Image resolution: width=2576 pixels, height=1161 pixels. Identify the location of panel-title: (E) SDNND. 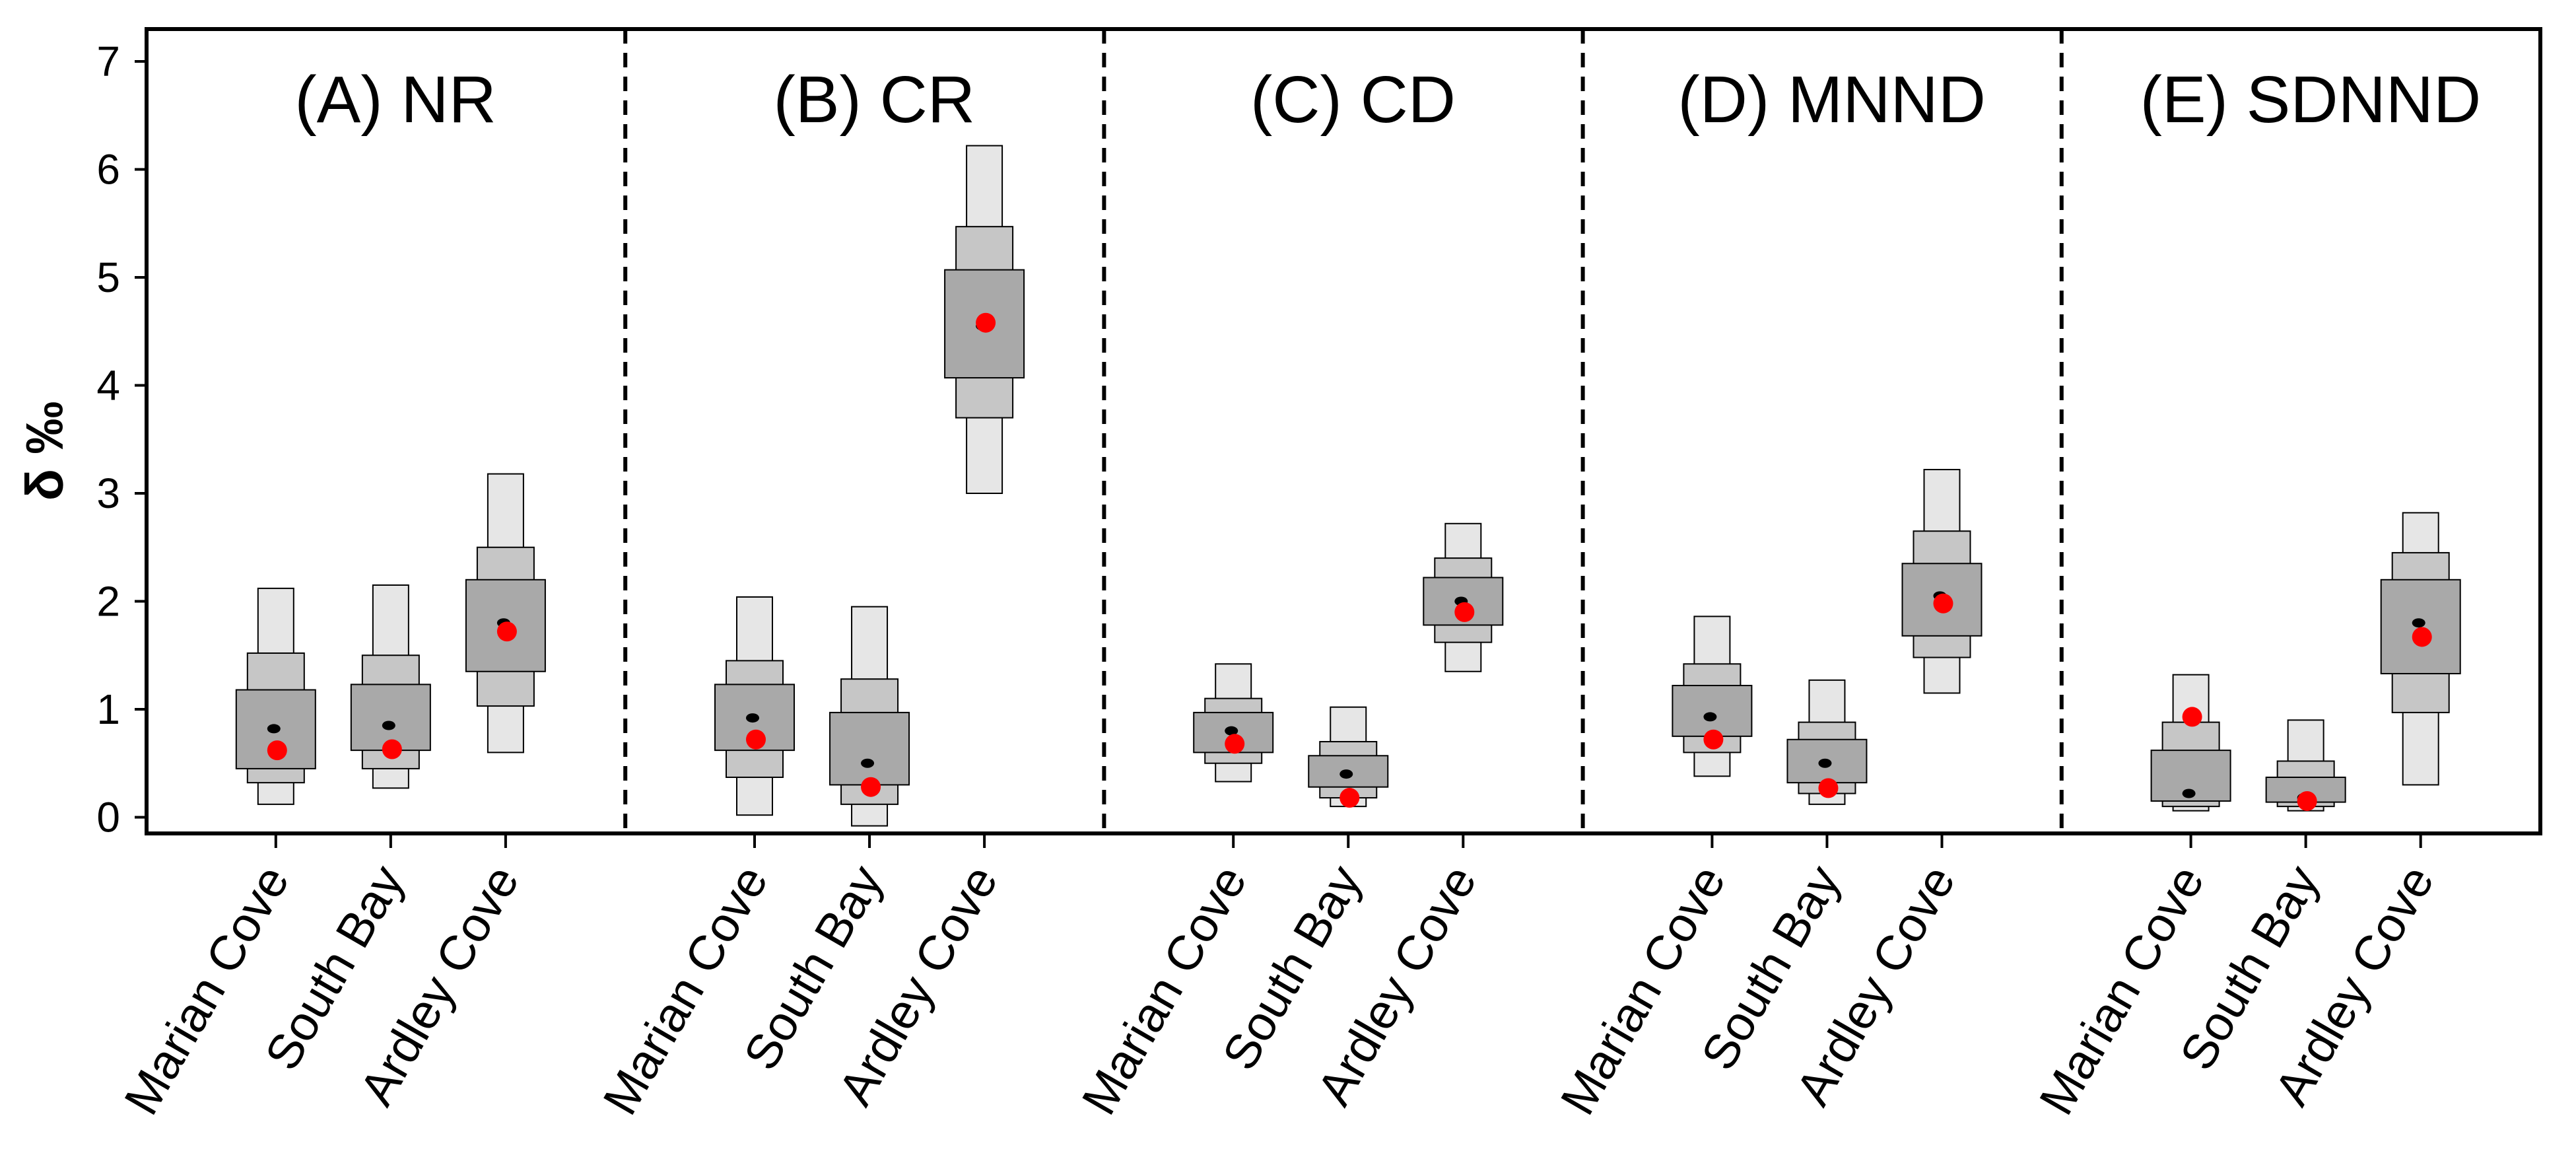
(2311, 100).